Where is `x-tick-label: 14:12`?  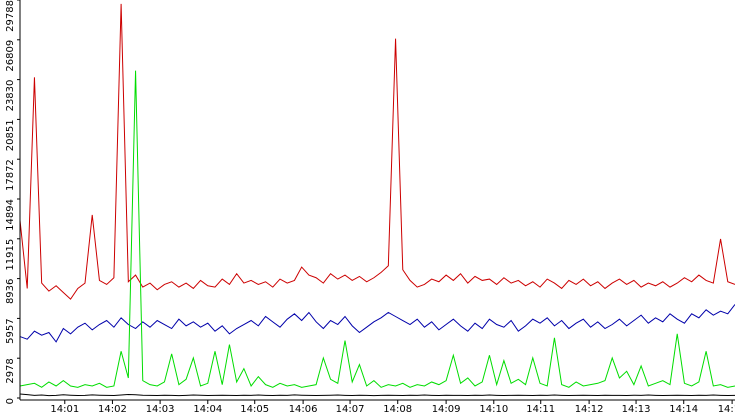
x-tick-label: 14:12 is located at coordinates (589, 409).